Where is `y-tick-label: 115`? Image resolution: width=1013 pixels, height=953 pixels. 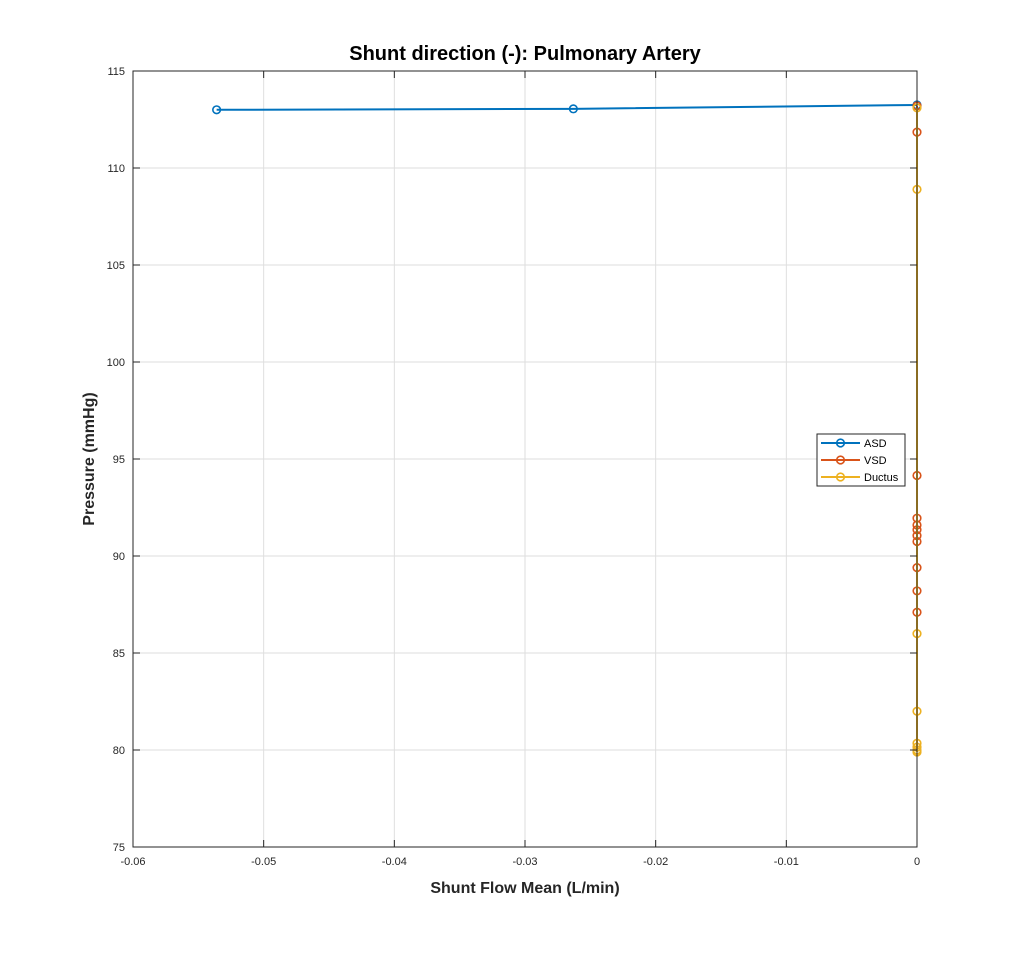 y-tick-label: 115 is located at coordinates (116, 72).